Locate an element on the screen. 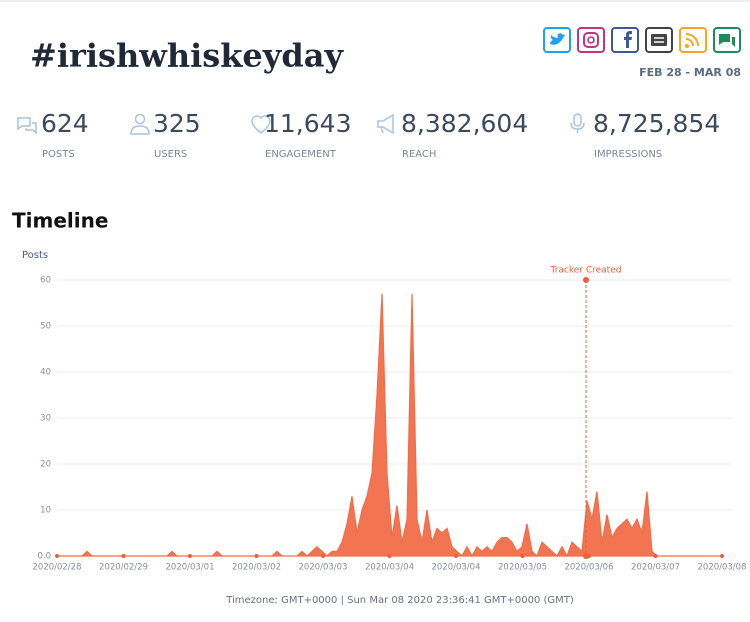 This screenshot has width=750, height=622. x-tick-label: 2020/03/03 is located at coordinates (323, 568).